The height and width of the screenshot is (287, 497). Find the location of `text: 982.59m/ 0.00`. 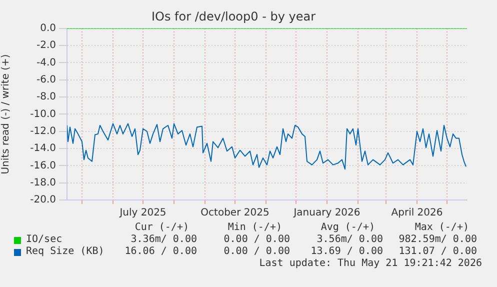

text: 982.59m/ 0.00 is located at coordinates (437, 240).